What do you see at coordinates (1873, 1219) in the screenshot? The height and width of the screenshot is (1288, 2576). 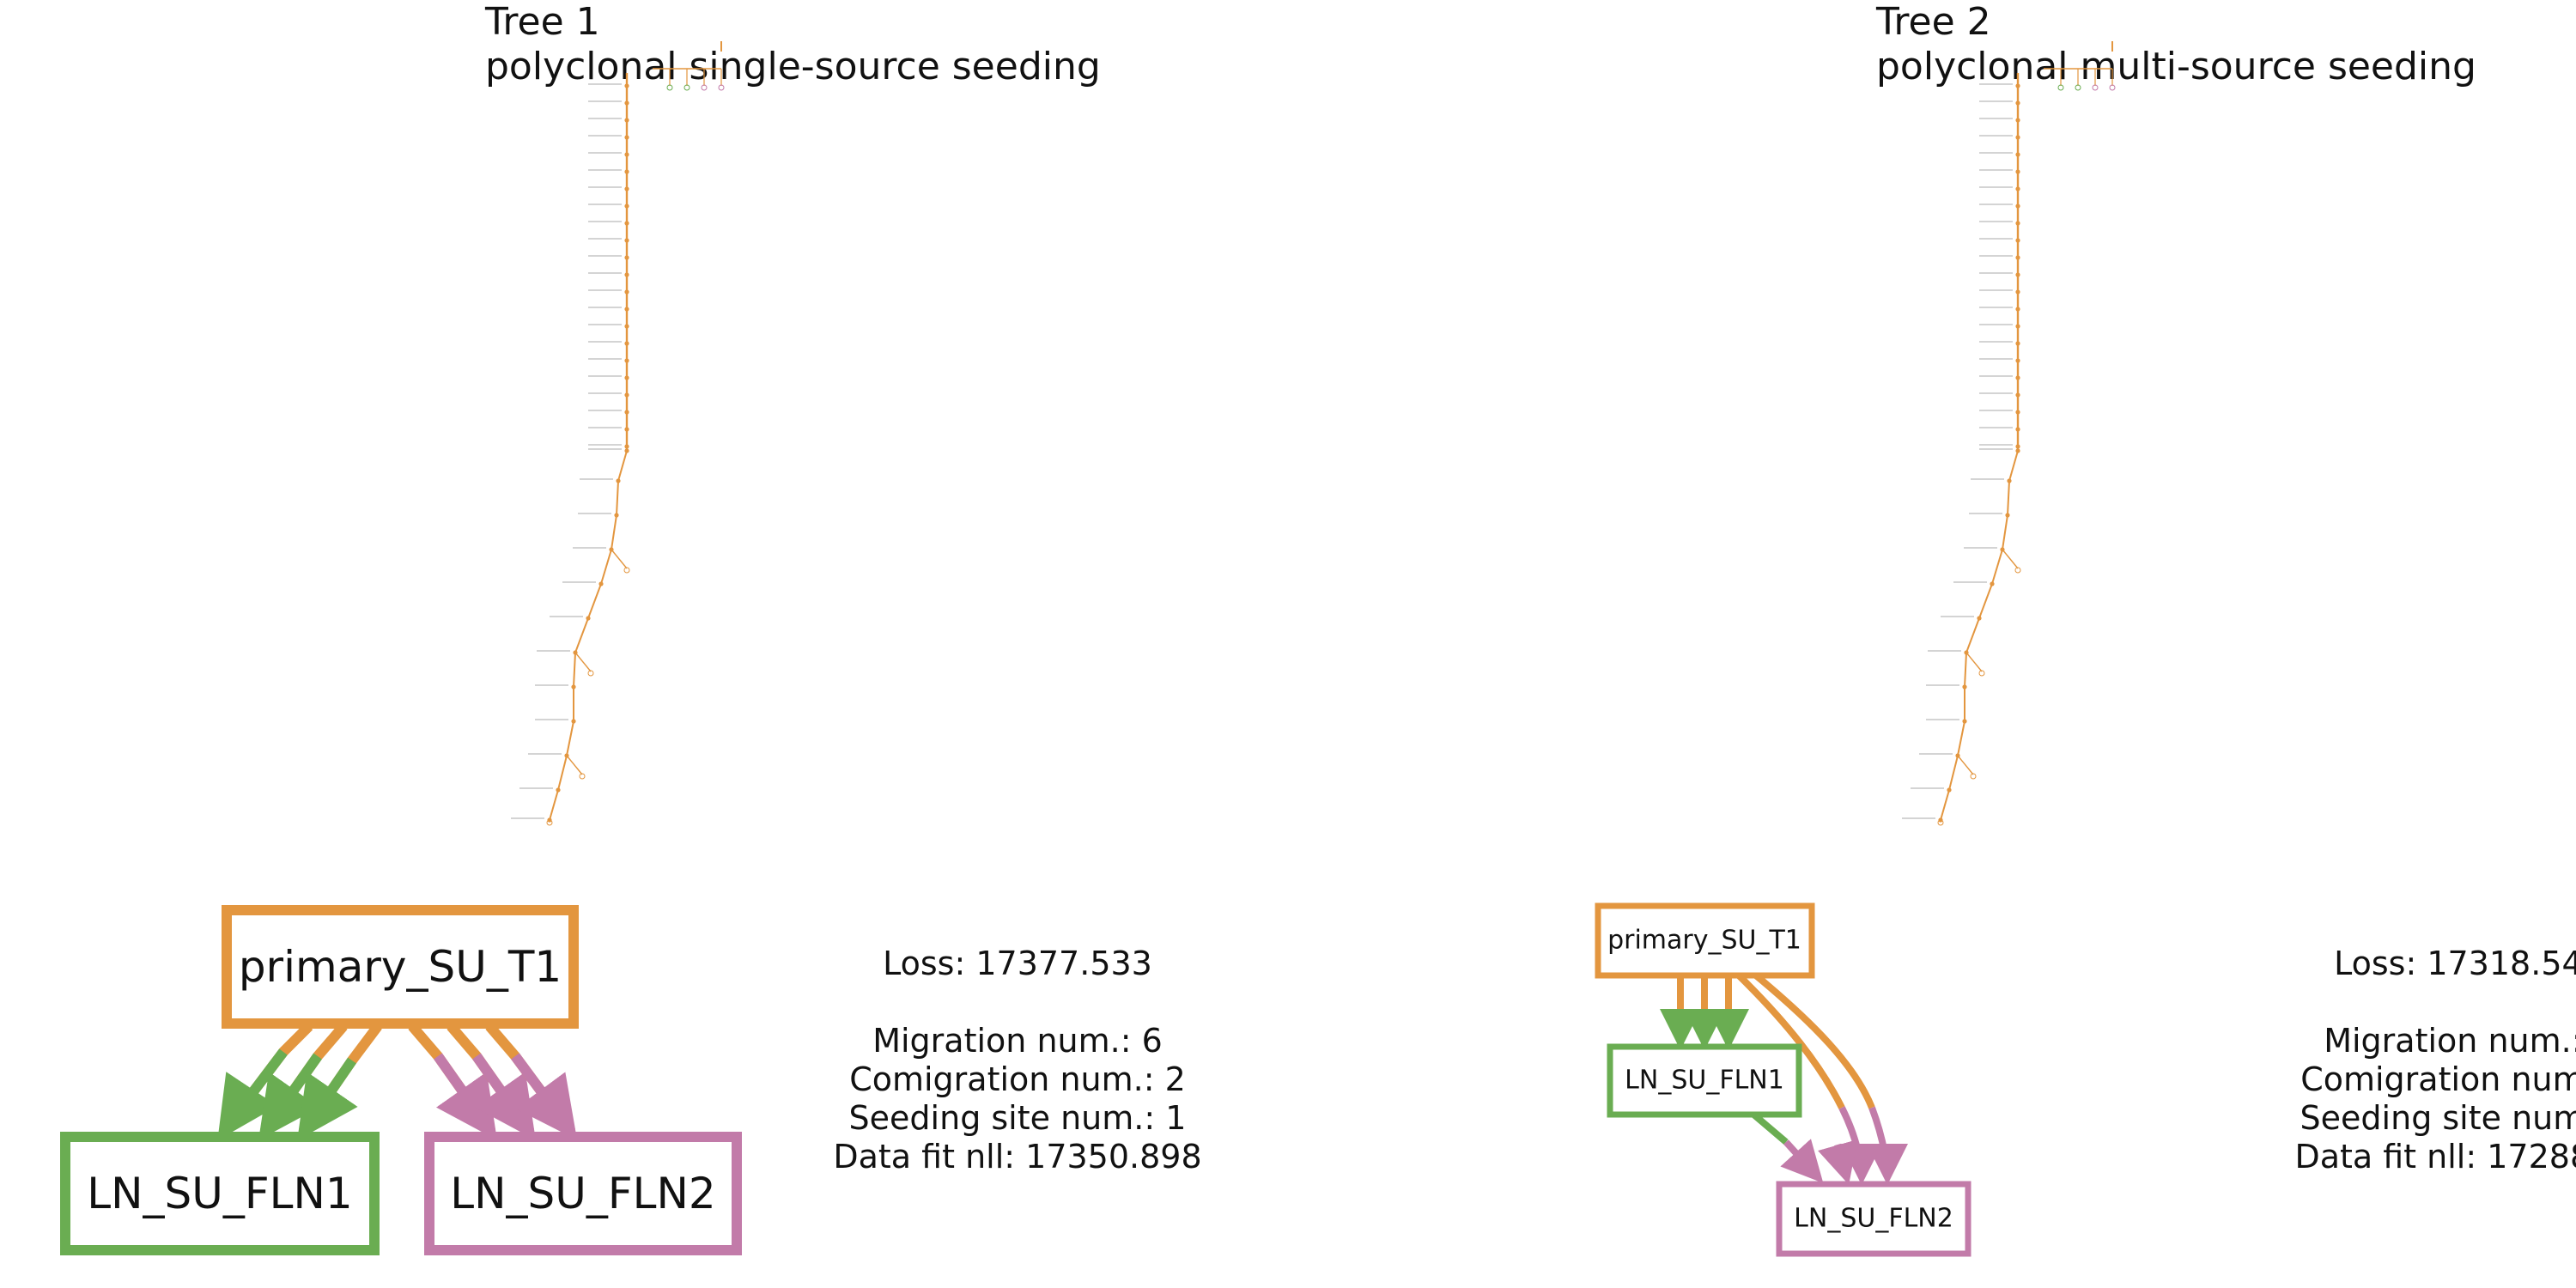 I see `tree-2-site-ln2-label: LN_SU_FLN2` at bounding box center [1873, 1219].